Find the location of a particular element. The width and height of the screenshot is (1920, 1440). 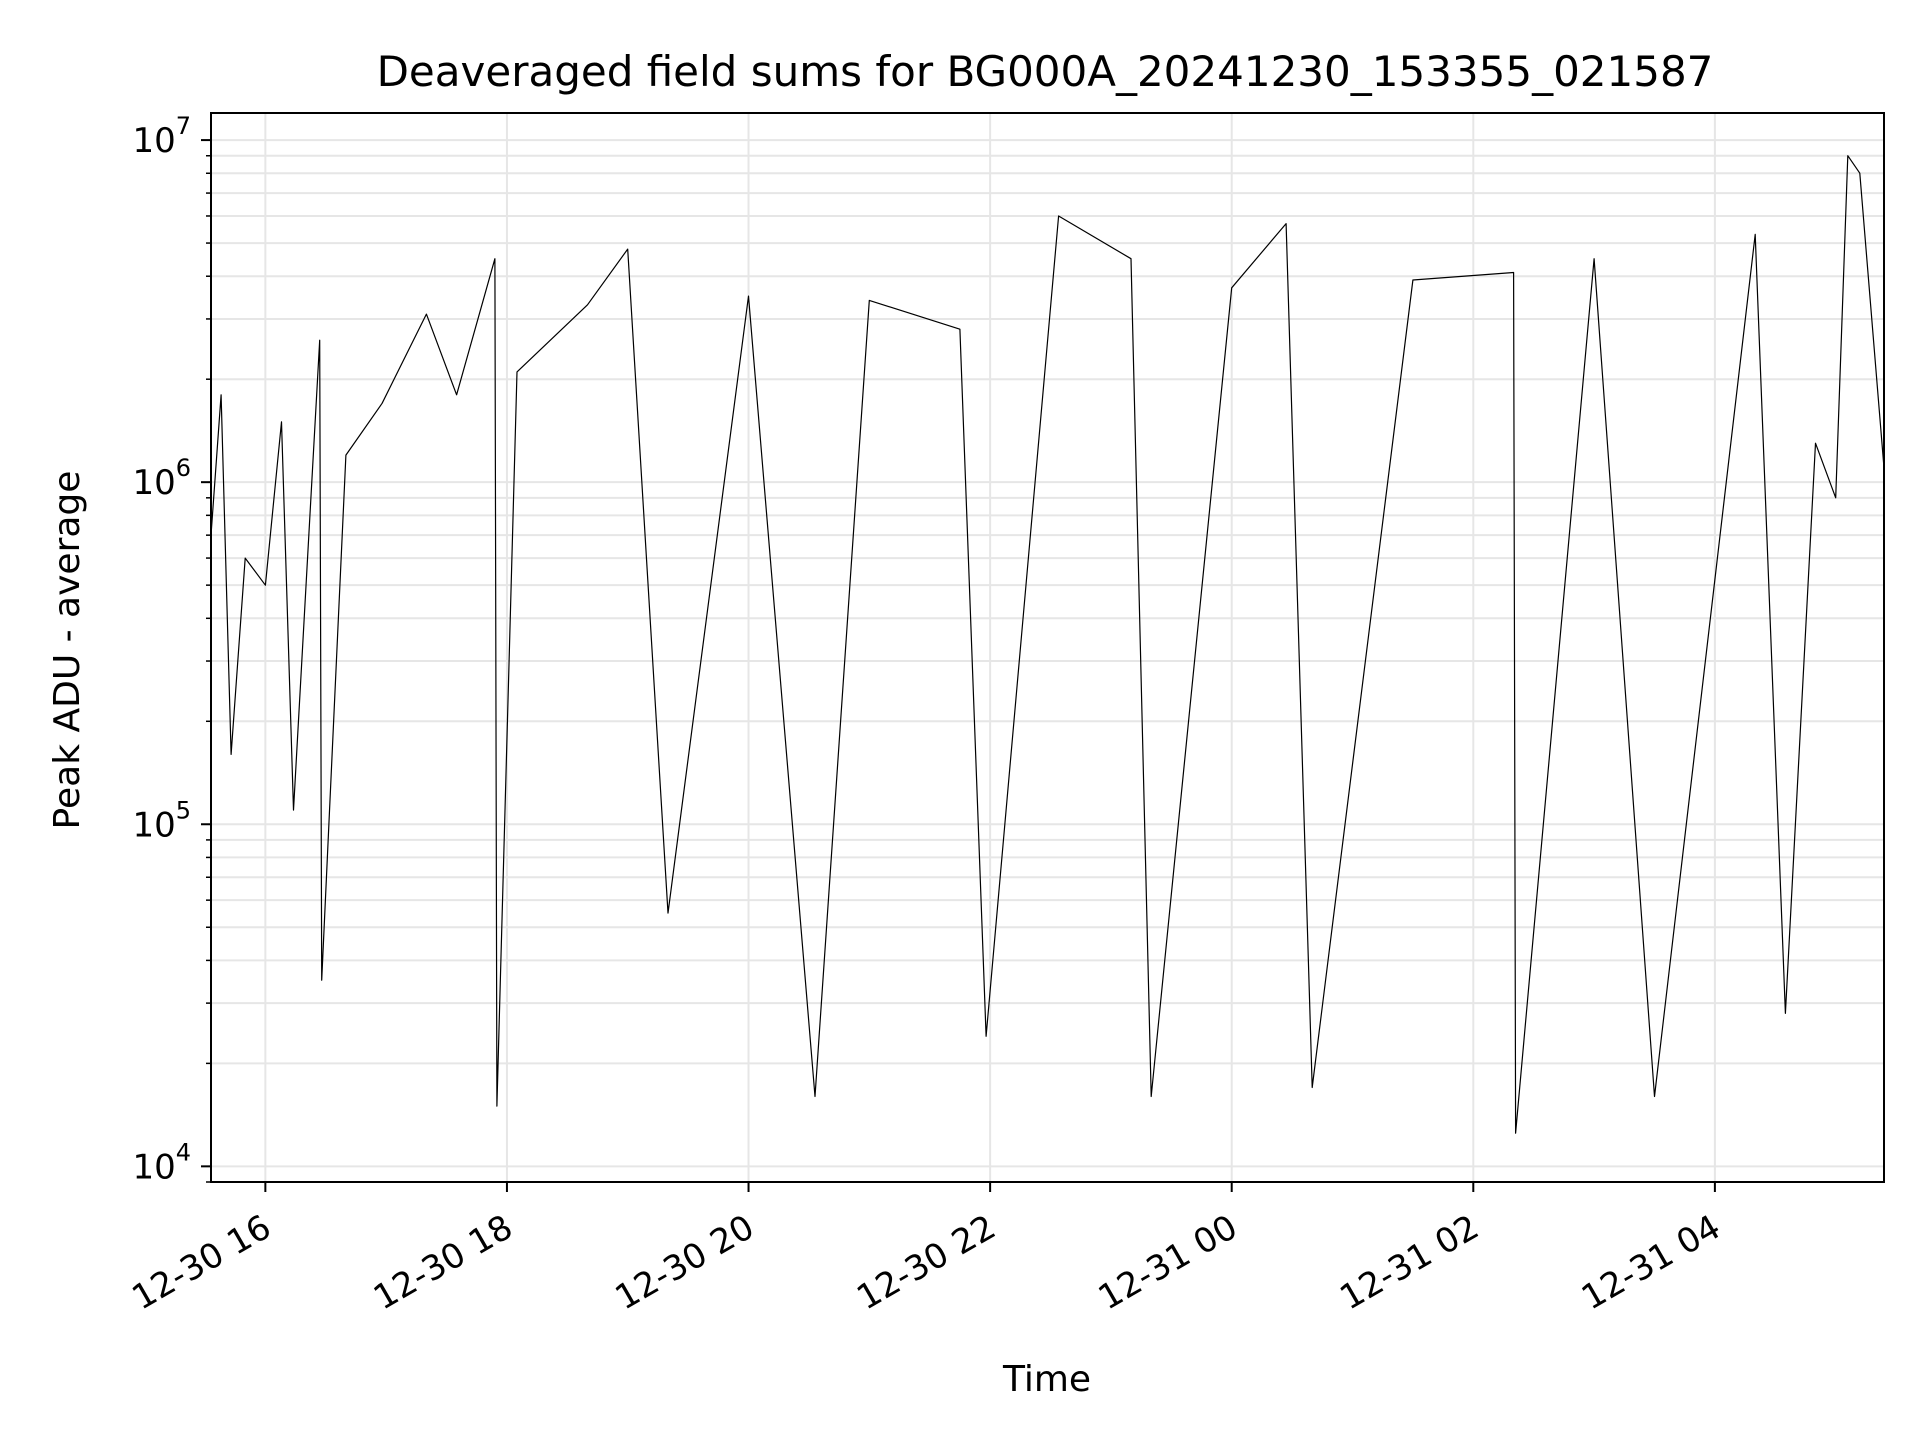

x-tick-label: 12-30 18 is located at coordinates (443, 1262).